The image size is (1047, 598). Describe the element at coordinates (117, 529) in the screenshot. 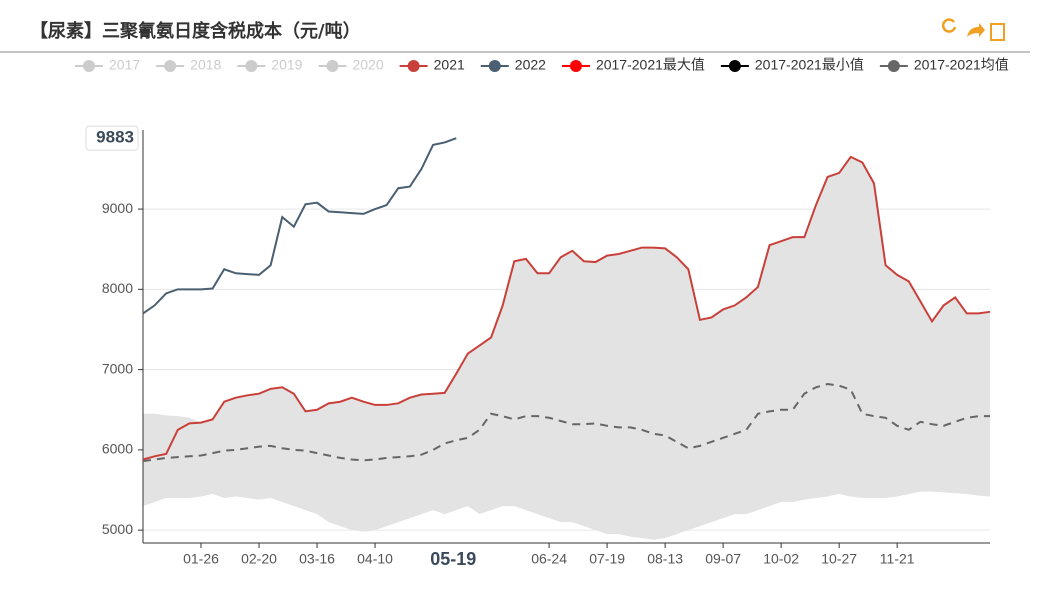

I see `y-tick-label: 5000` at that location.